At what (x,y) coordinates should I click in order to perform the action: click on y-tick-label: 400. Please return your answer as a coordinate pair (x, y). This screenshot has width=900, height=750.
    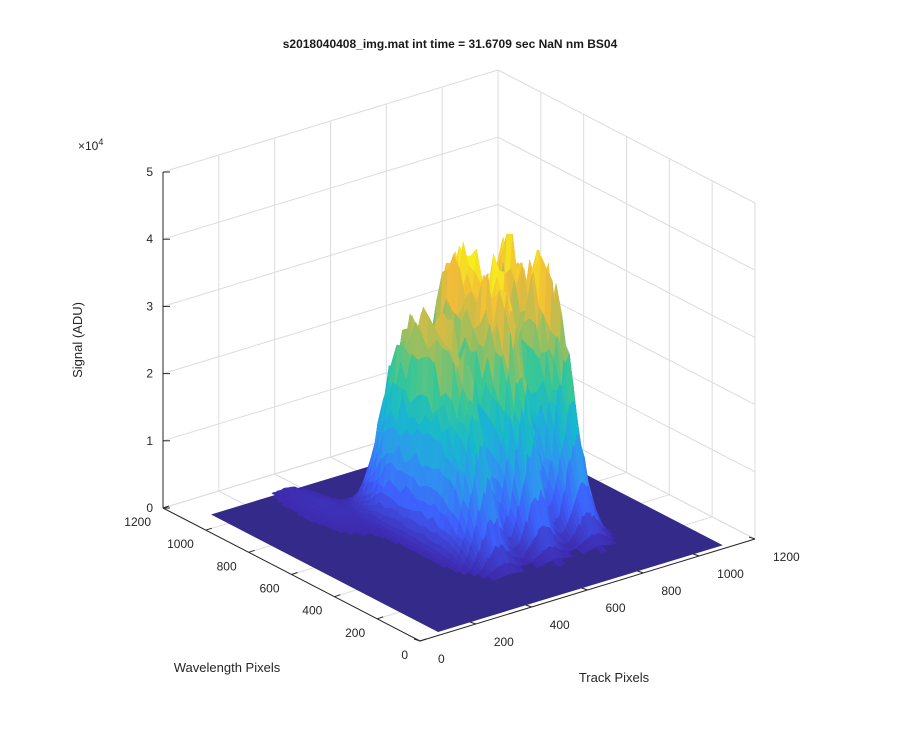
    Looking at the image, I should click on (312, 611).